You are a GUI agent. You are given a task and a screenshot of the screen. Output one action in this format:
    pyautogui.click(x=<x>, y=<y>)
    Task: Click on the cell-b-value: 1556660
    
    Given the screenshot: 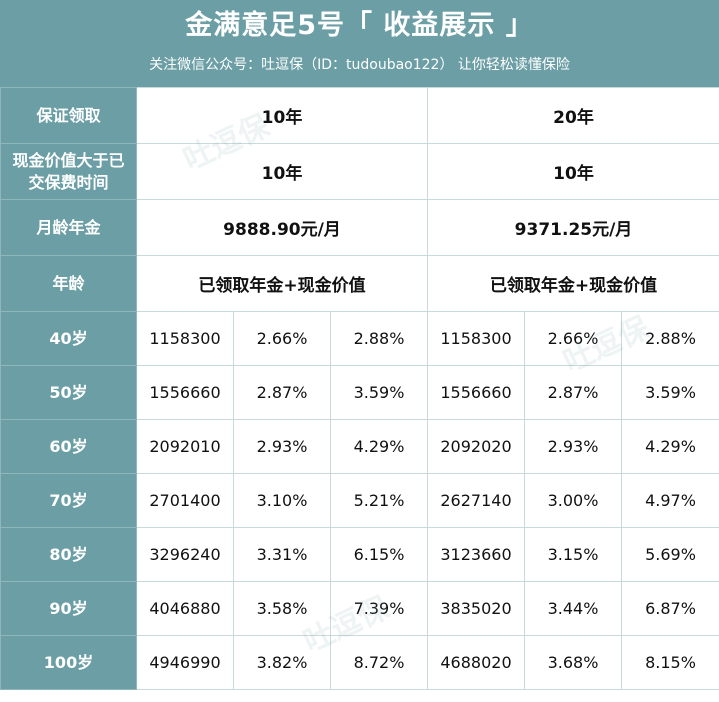 What is the action you would take?
    pyautogui.click(x=476, y=392)
    